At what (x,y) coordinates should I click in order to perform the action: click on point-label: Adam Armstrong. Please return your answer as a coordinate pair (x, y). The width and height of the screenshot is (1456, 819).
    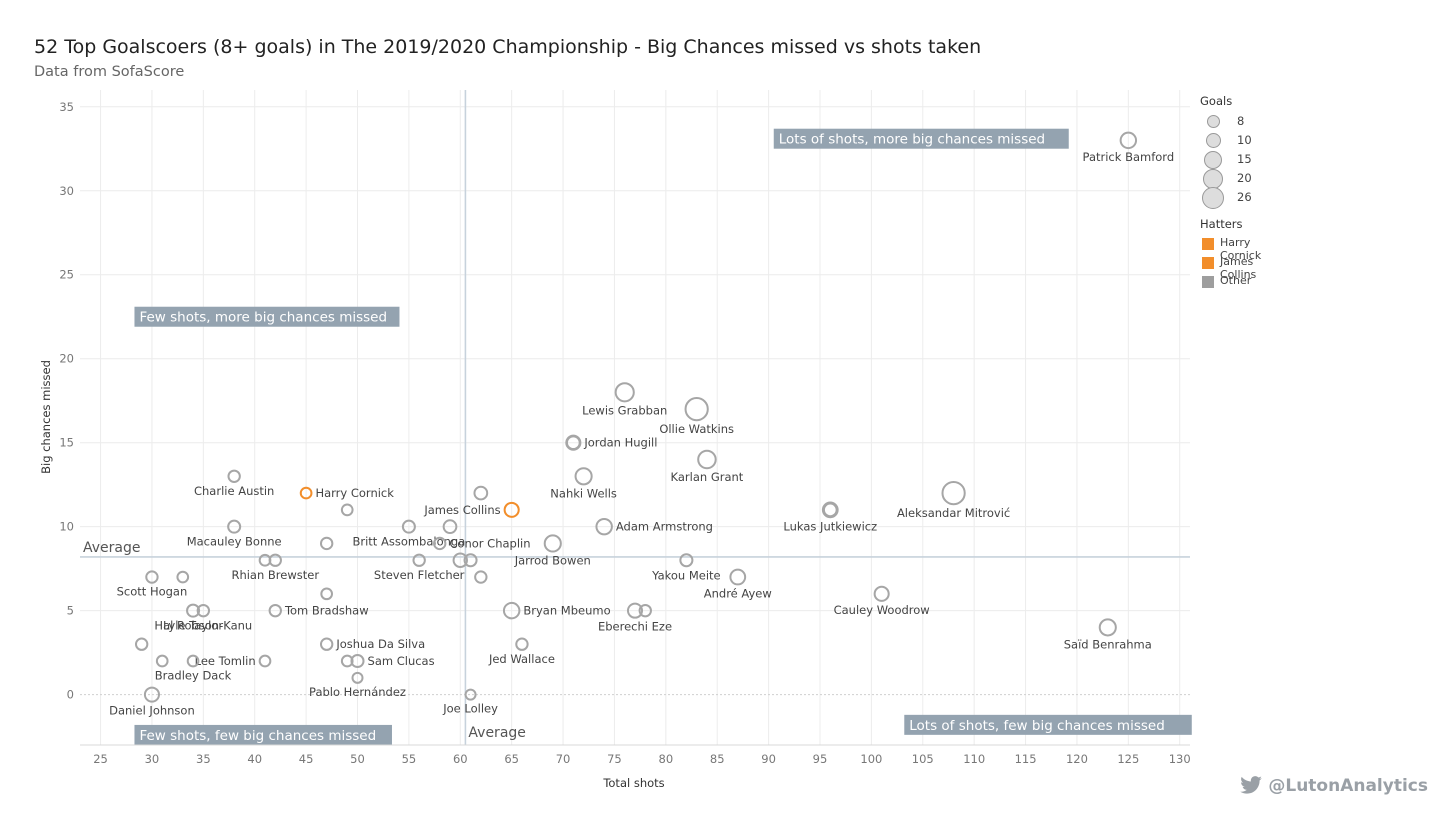
    Looking at the image, I should click on (664, 527).